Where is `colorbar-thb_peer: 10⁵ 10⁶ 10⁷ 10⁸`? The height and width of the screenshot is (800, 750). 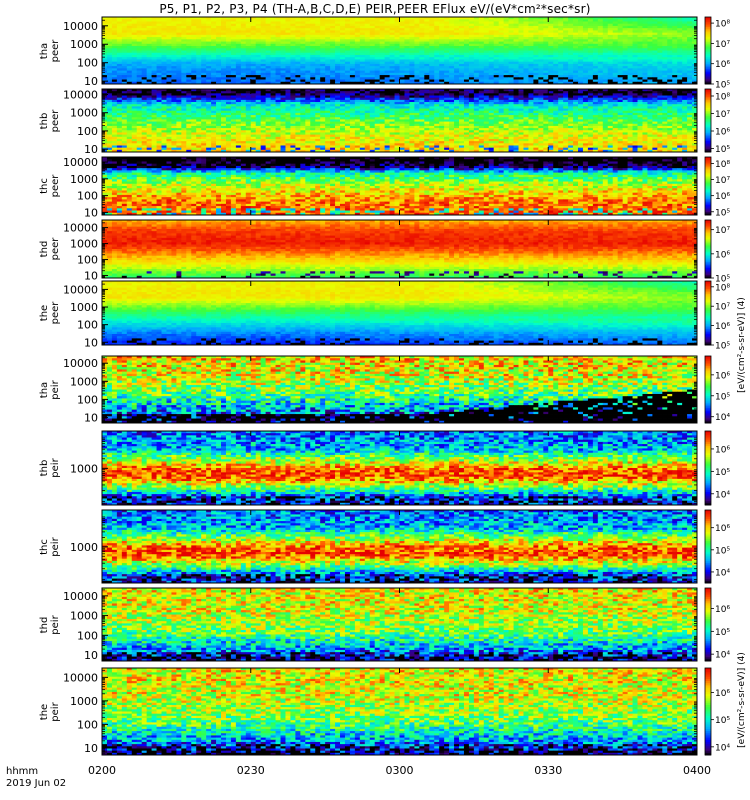 colorbar-thb_peer: 10⁵ 10⁶ 10⁷ 10⁸ is located at coordinates (717, 121).